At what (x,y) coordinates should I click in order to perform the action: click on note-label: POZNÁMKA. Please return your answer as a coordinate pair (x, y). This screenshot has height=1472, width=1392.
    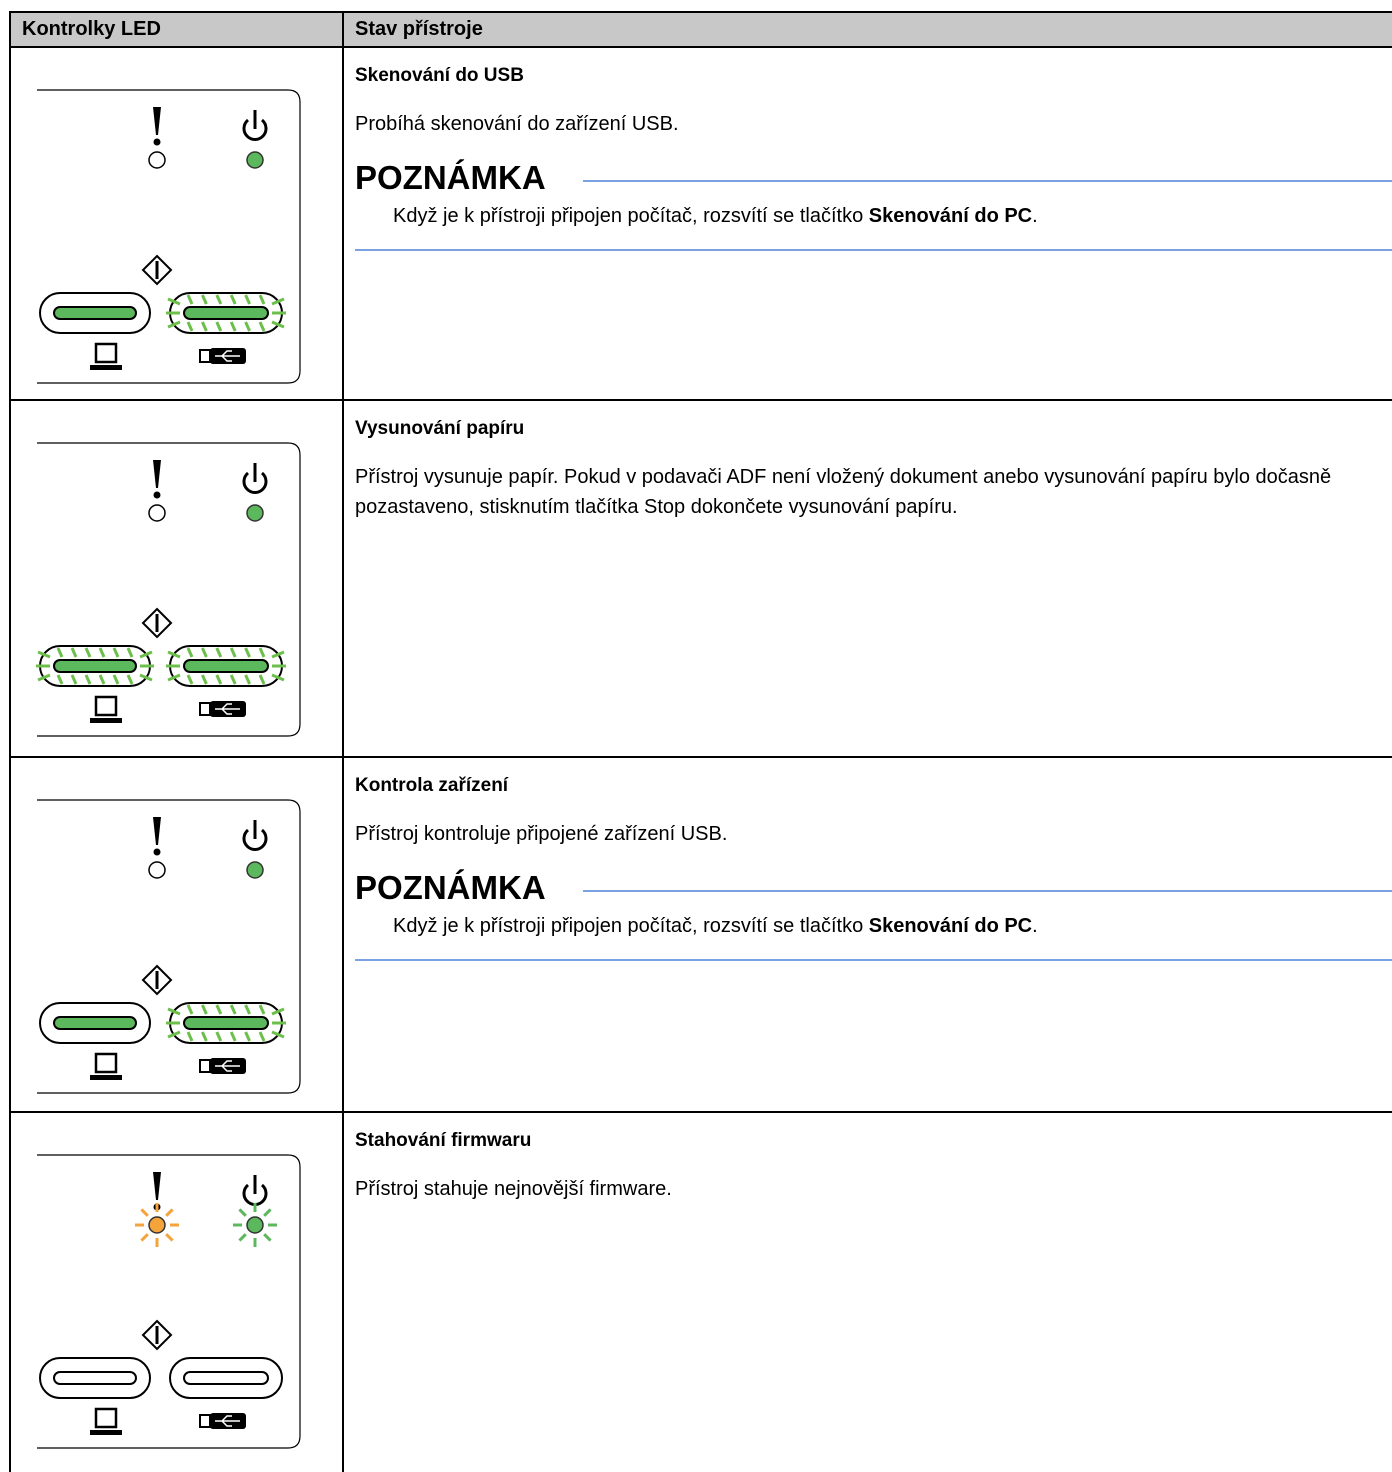
    Looking at the image, I should click on (450, 177).